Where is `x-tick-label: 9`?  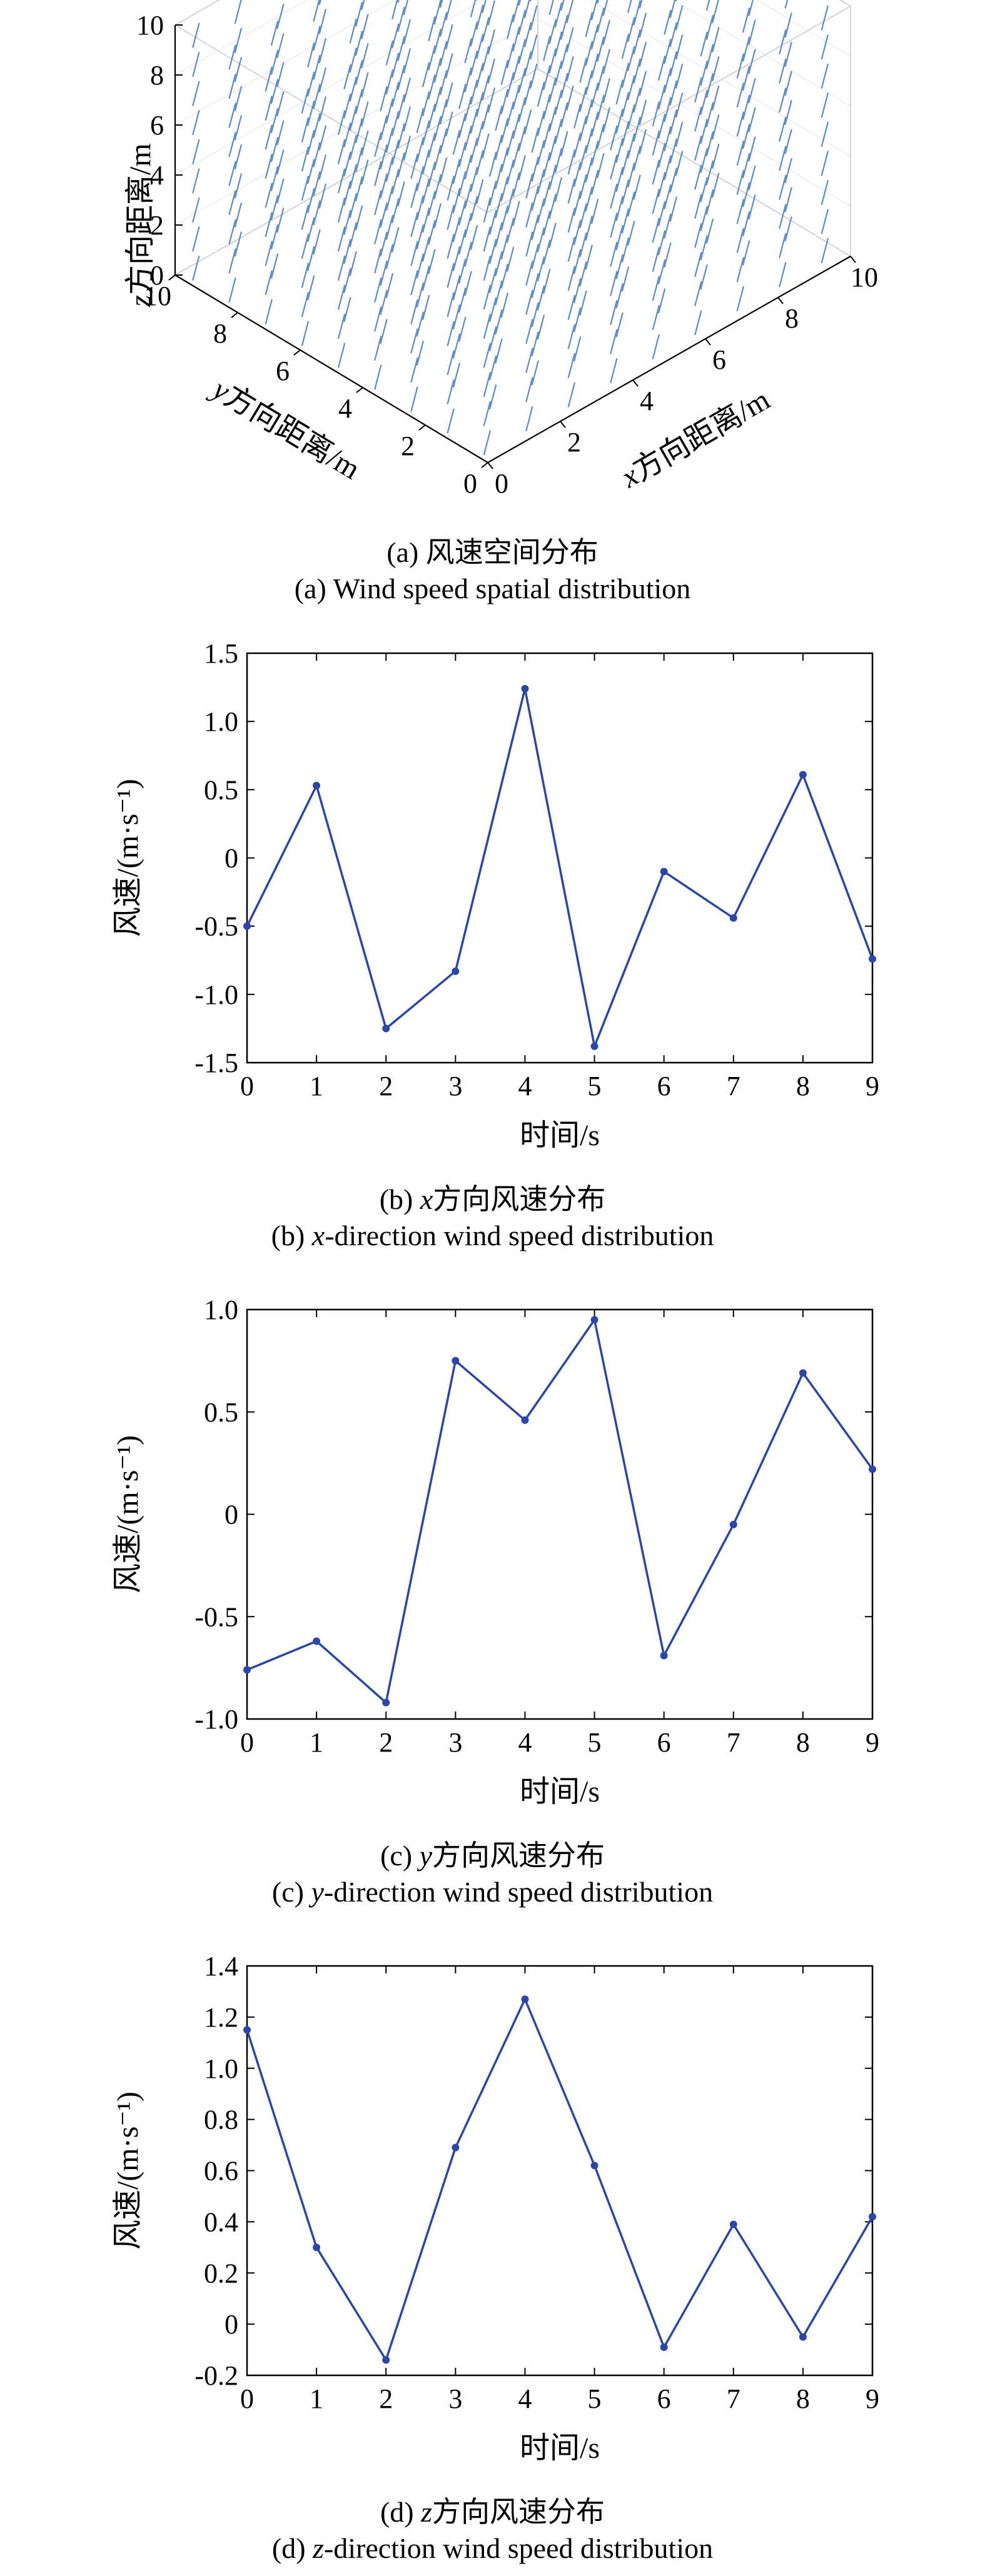
x-tick-label: 9 is located at coordinates (872, 1742).